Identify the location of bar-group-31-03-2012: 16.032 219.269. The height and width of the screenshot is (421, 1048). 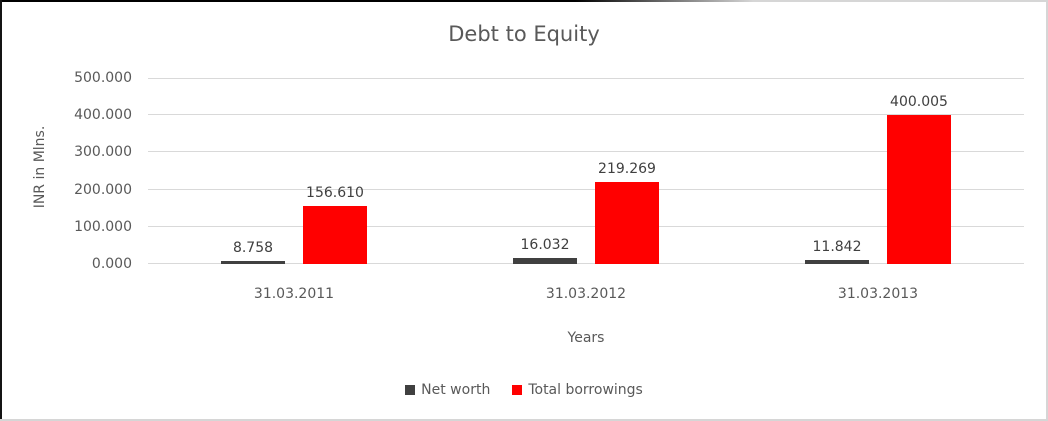
(586, 171).